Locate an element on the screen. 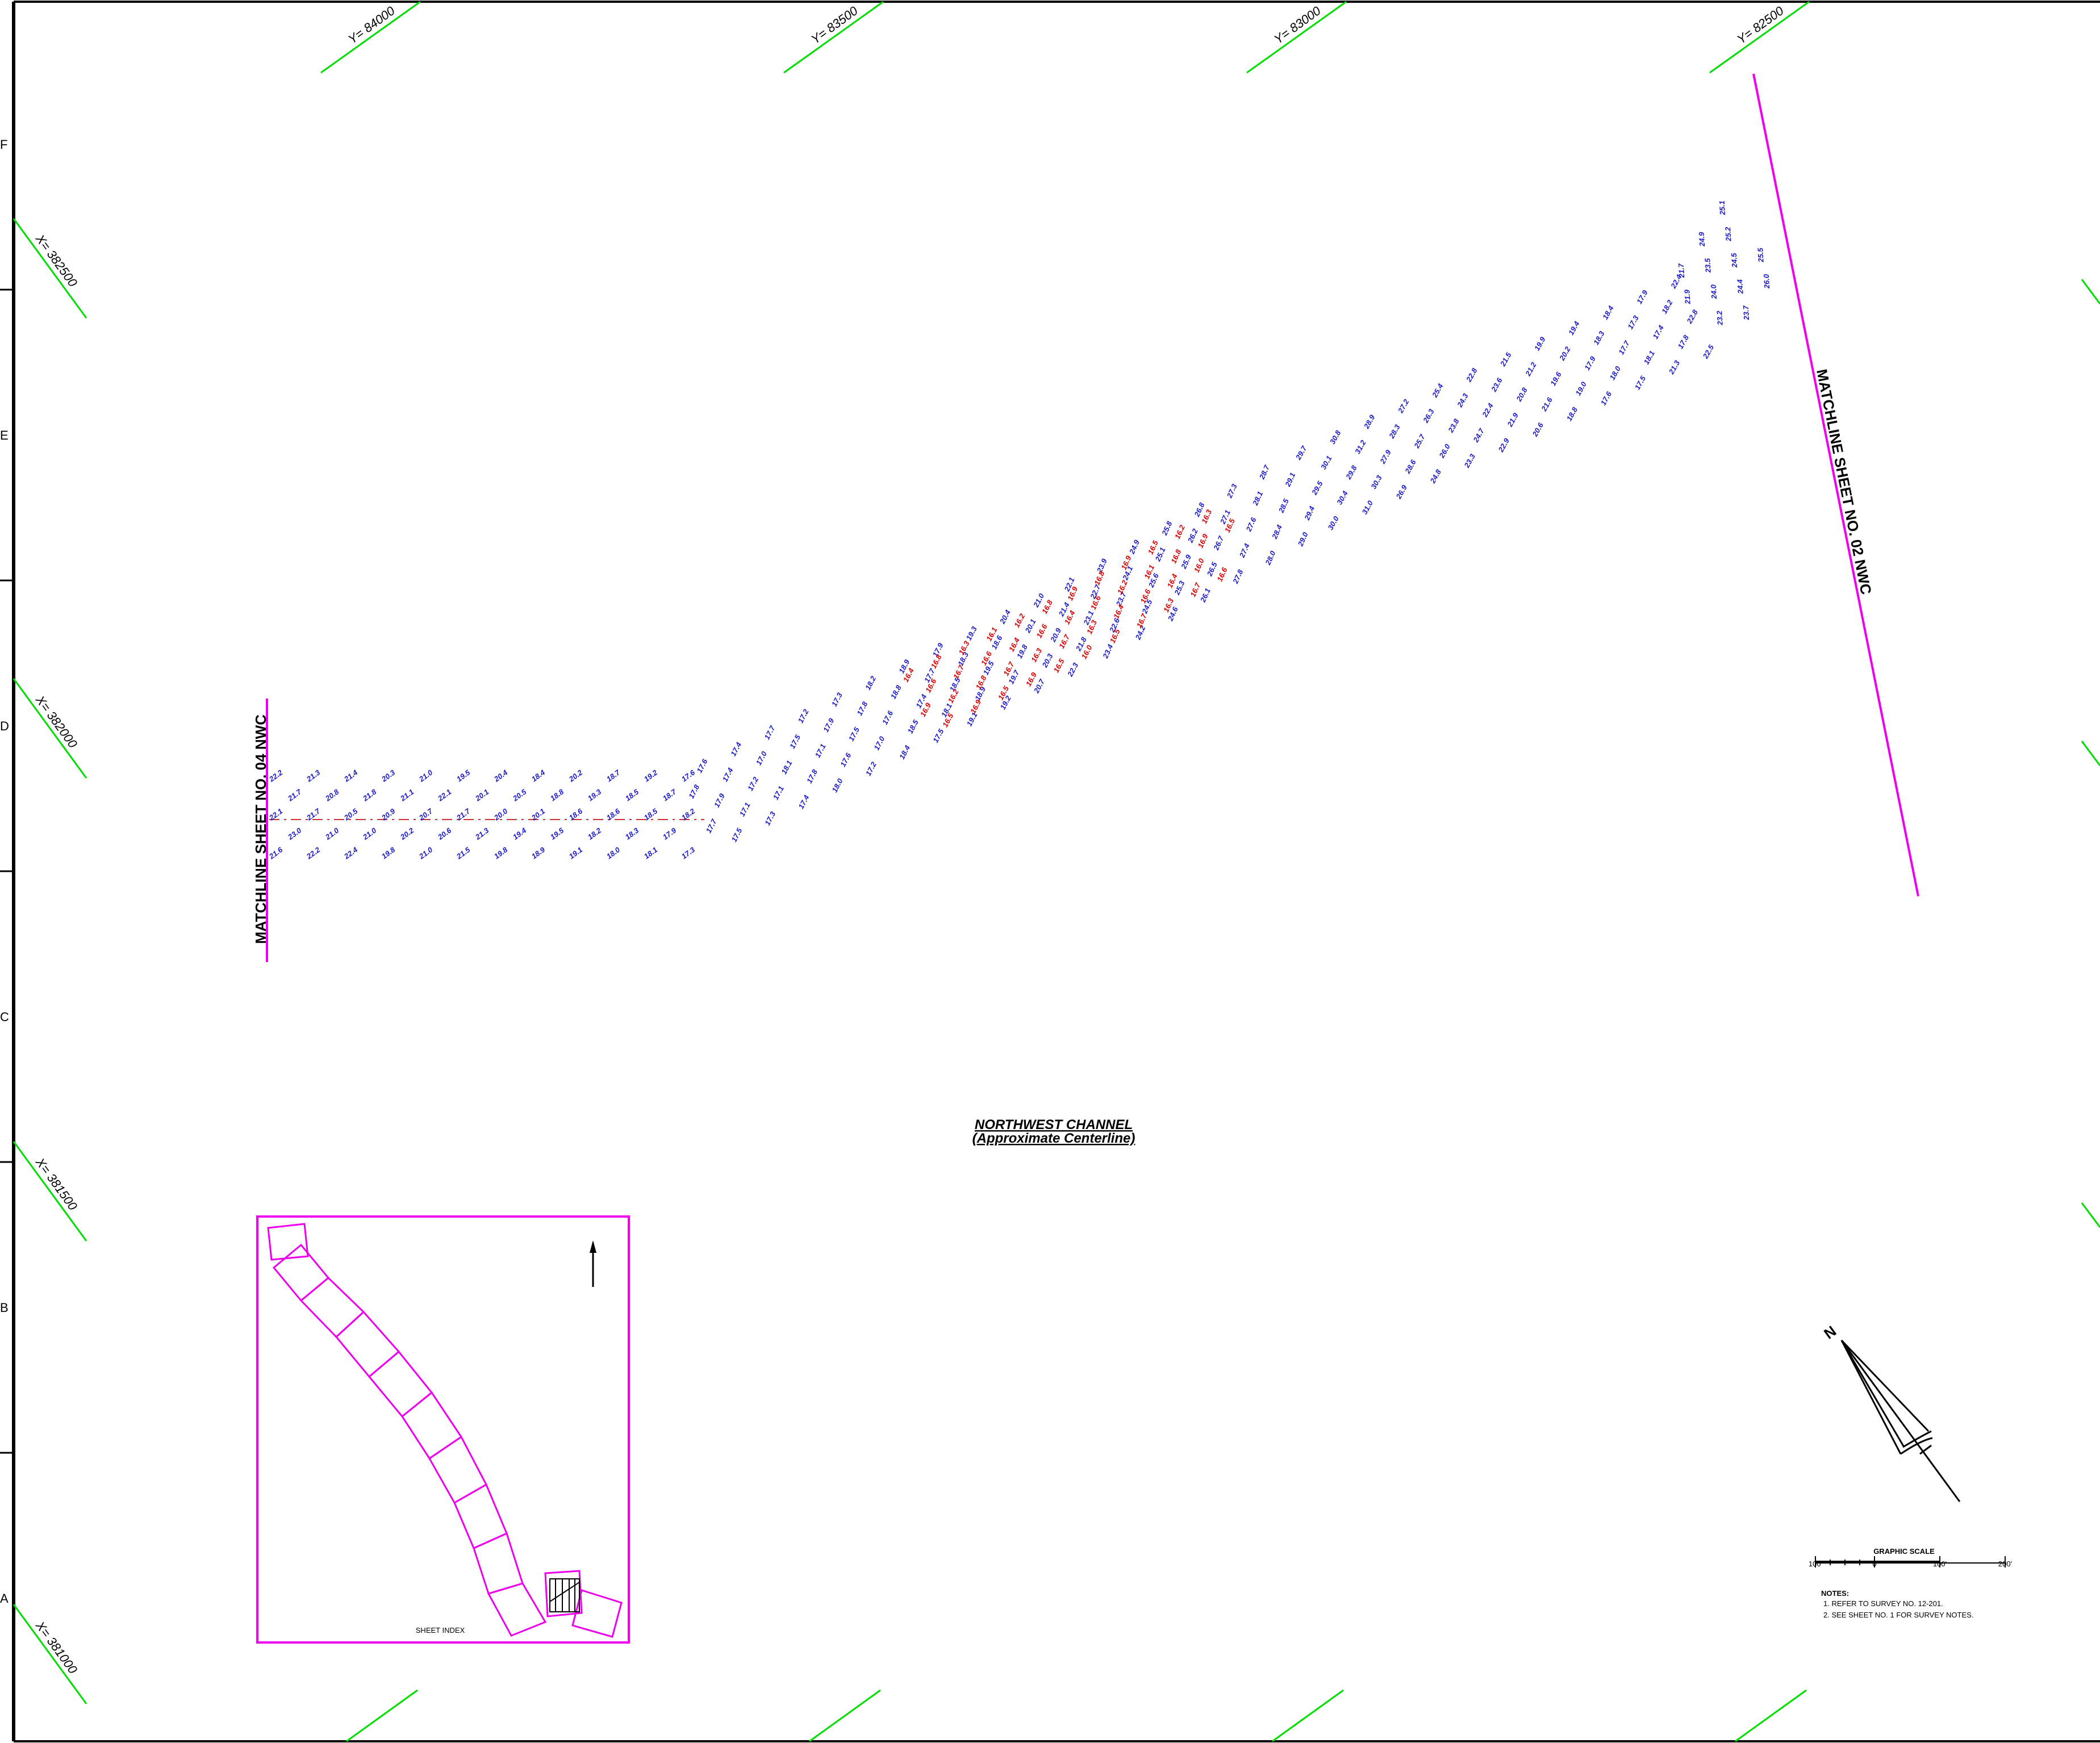 The width and height of the screenshot is (2100, 1743). graphic-scale: GRAPHIC SCALE 100' 0 100' 200' is located at coordinates (1910, 1557).